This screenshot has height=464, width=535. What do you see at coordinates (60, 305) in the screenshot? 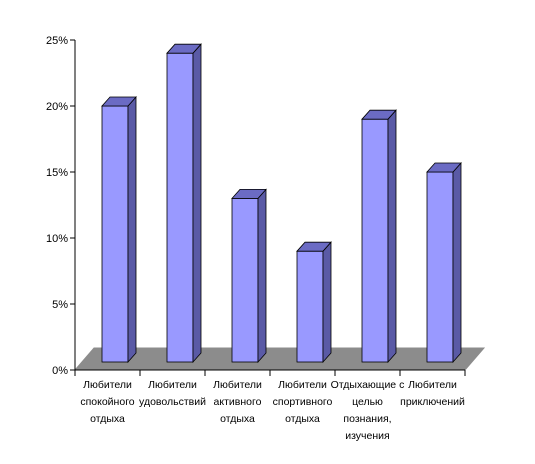
I see `y-tick-label: 5%` at bounding box center [60, 305].